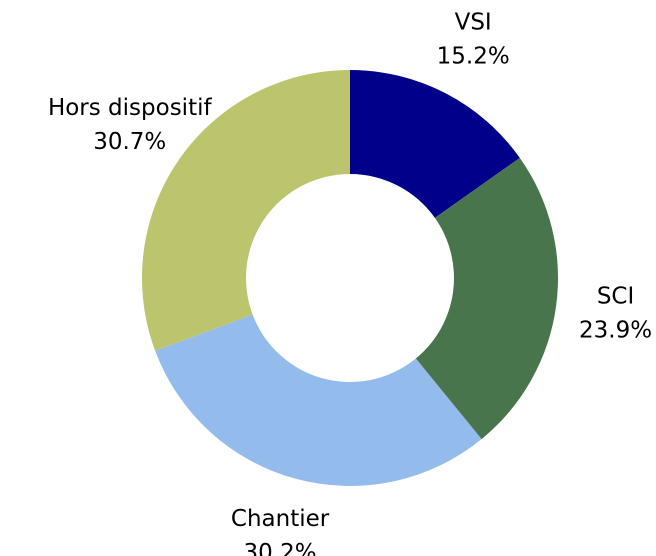 The height and width of the screenshot is (556, 656). What do you see at coordinates (615, 297) in the screenshot?
I see `slice-label: SCI` at bounding box center [615, 297].